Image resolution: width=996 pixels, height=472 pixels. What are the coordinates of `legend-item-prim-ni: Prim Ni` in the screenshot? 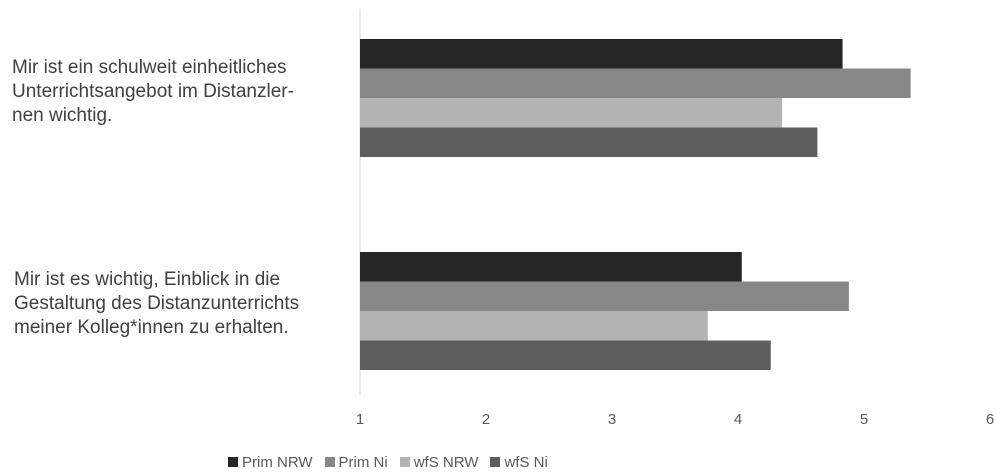 It's located at (356, 462).